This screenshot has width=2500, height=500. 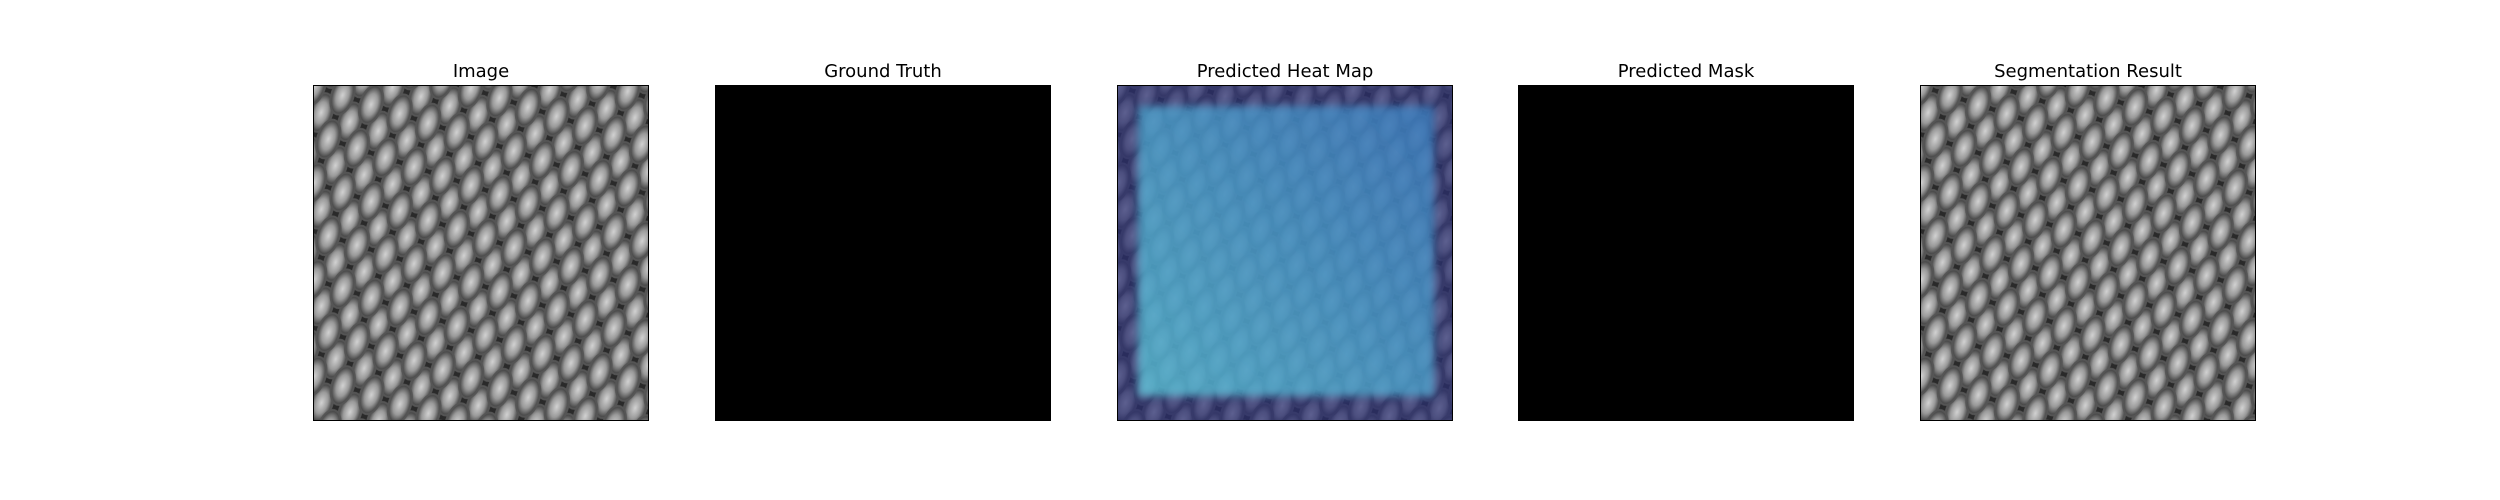 I want to click on panel-title-ground-truth: Ground Truth, so click(x=883, y=71).